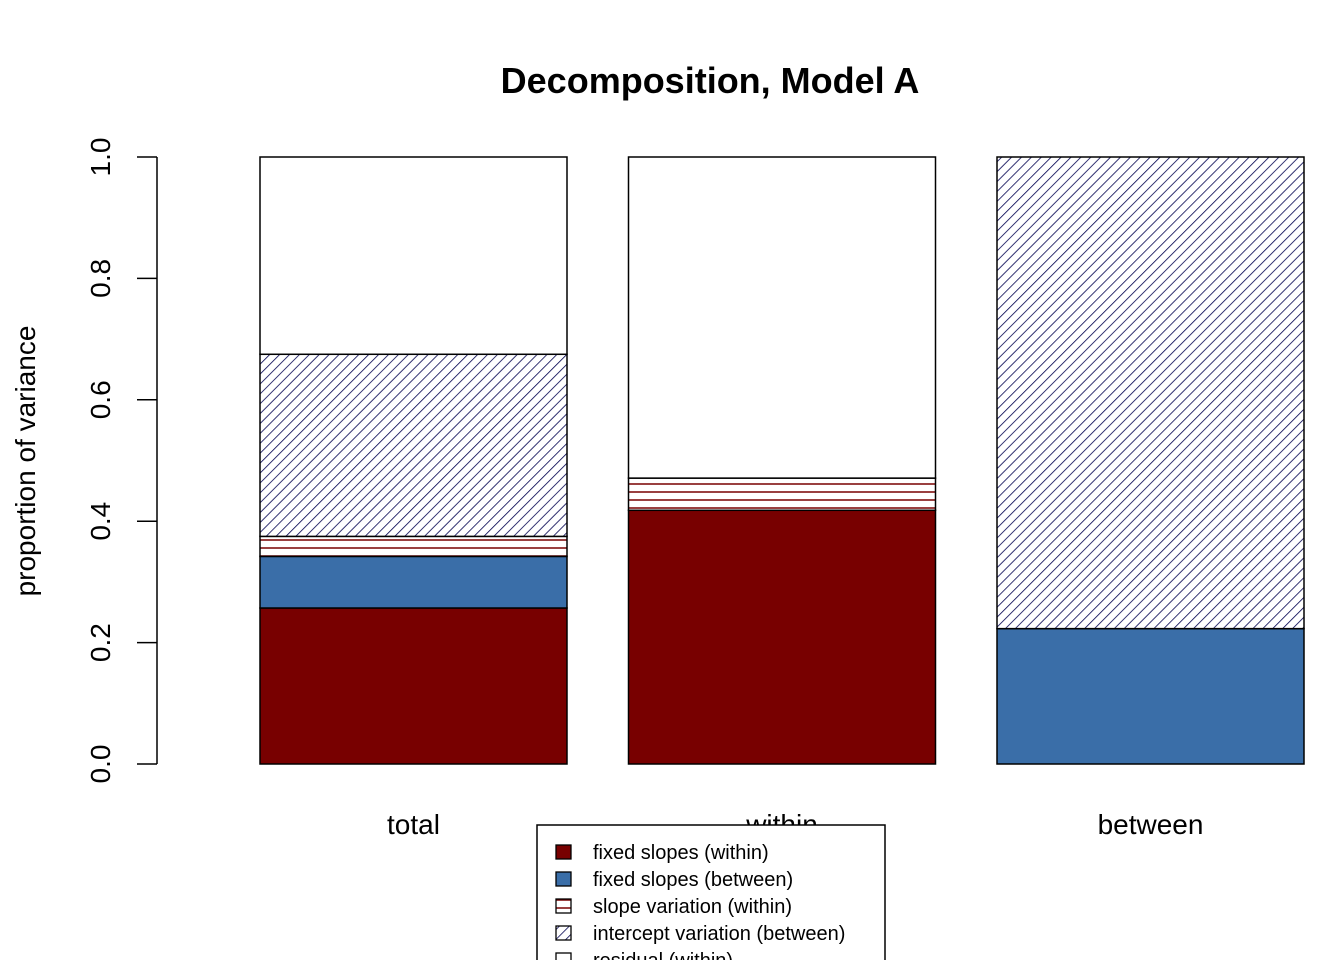  What do you see at coordinates (121, 461) in the screenshot?
I see `y-axis: 0.0 0.2 0.4 0.6 0.8 1.0` at bounding box center [121, 461].